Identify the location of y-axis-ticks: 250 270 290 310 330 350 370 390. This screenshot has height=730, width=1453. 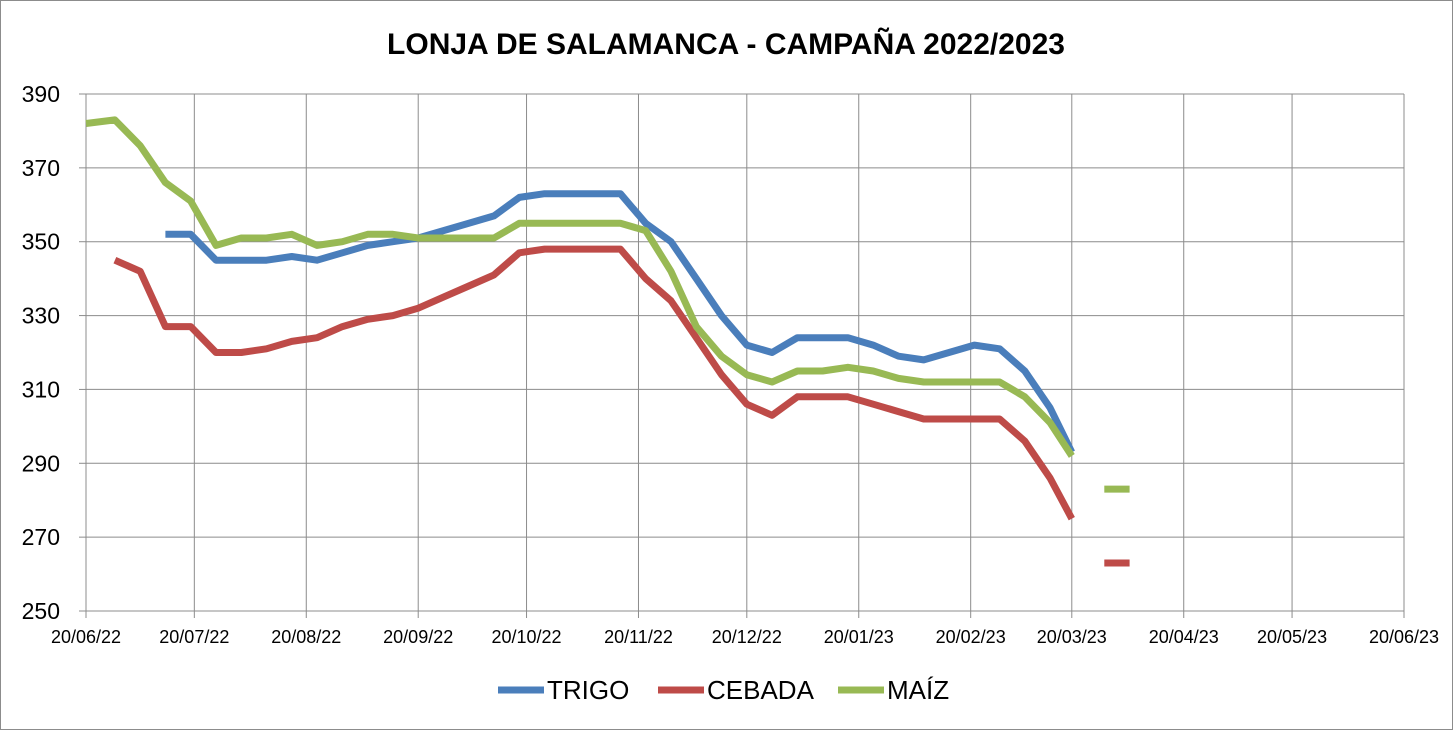
(41, 352).